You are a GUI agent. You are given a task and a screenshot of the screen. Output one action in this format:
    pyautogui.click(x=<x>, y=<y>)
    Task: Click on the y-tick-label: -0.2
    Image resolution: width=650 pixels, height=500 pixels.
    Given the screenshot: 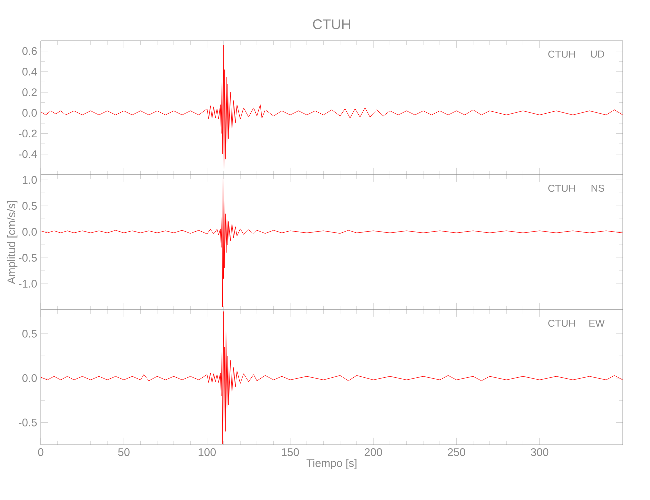 What is the action you would take?
    pyautogui.click(x=28, y=134)
    